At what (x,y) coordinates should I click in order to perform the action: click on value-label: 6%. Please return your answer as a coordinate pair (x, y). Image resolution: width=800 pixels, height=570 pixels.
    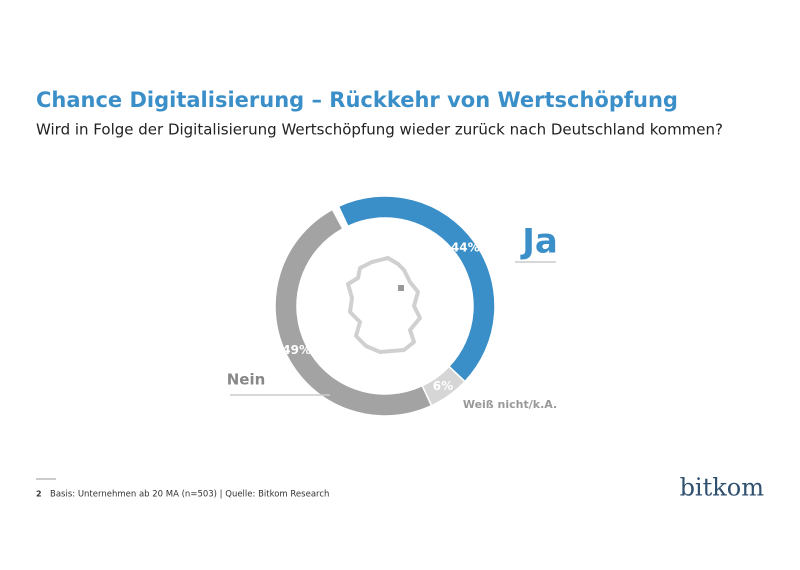
    Looking at the image, I should click on (443, 386).